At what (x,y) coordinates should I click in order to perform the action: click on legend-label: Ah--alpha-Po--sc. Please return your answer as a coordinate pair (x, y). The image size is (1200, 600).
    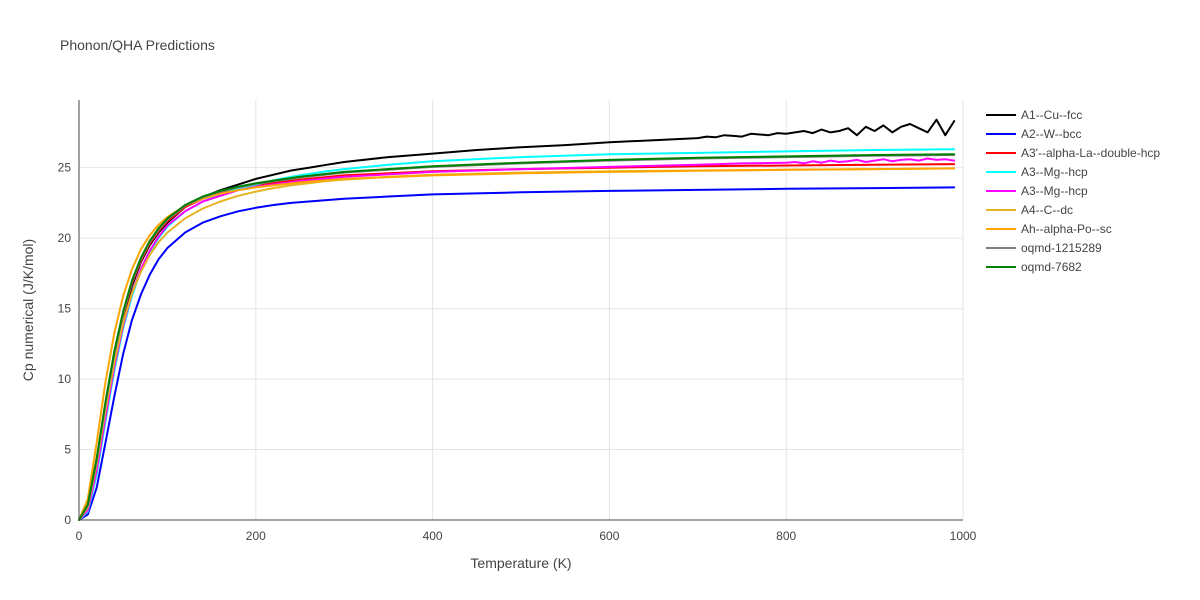
    Looking at the image, I should click on (1066, 229).